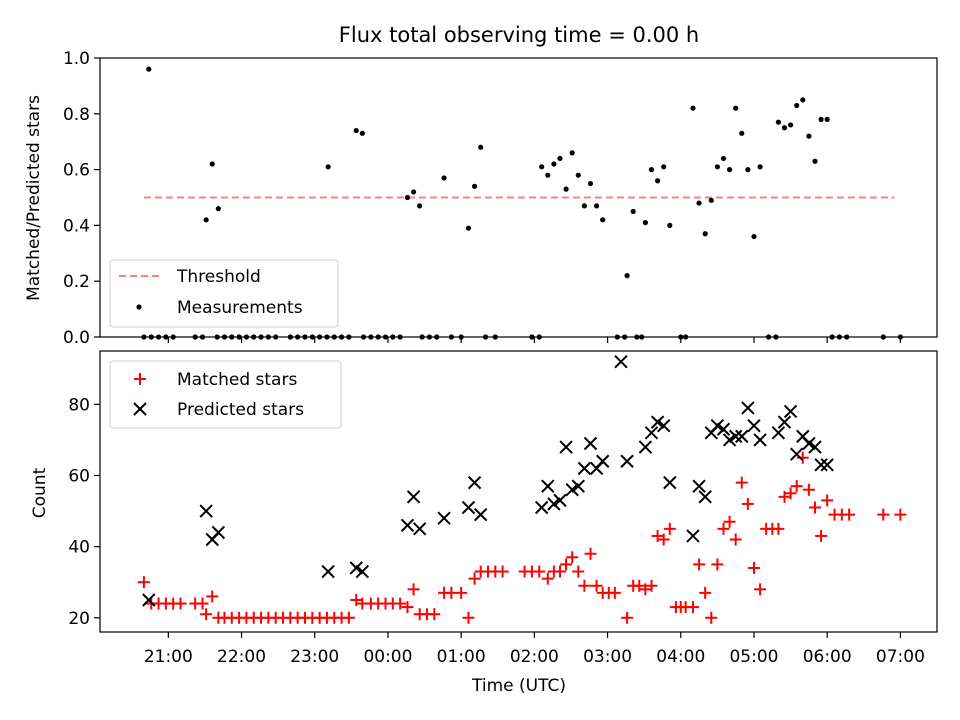 The image size is (960, 720). I want to click on x-tick-label: 05:00, so click(753, 657).